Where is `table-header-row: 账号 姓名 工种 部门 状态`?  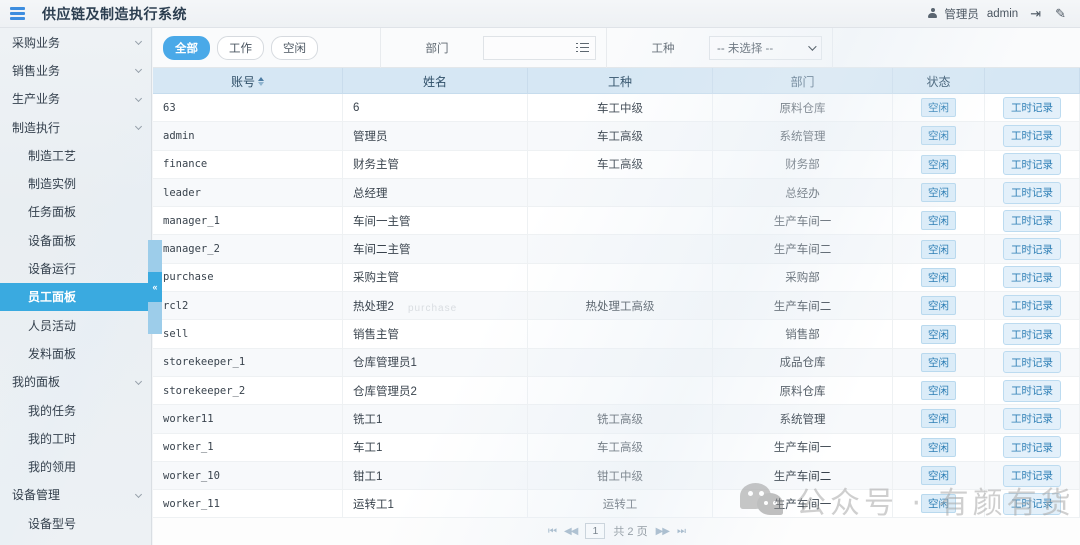
table-header-row: 账号 姓名 工种 部门 状态 is located at coordinates (616, 81).